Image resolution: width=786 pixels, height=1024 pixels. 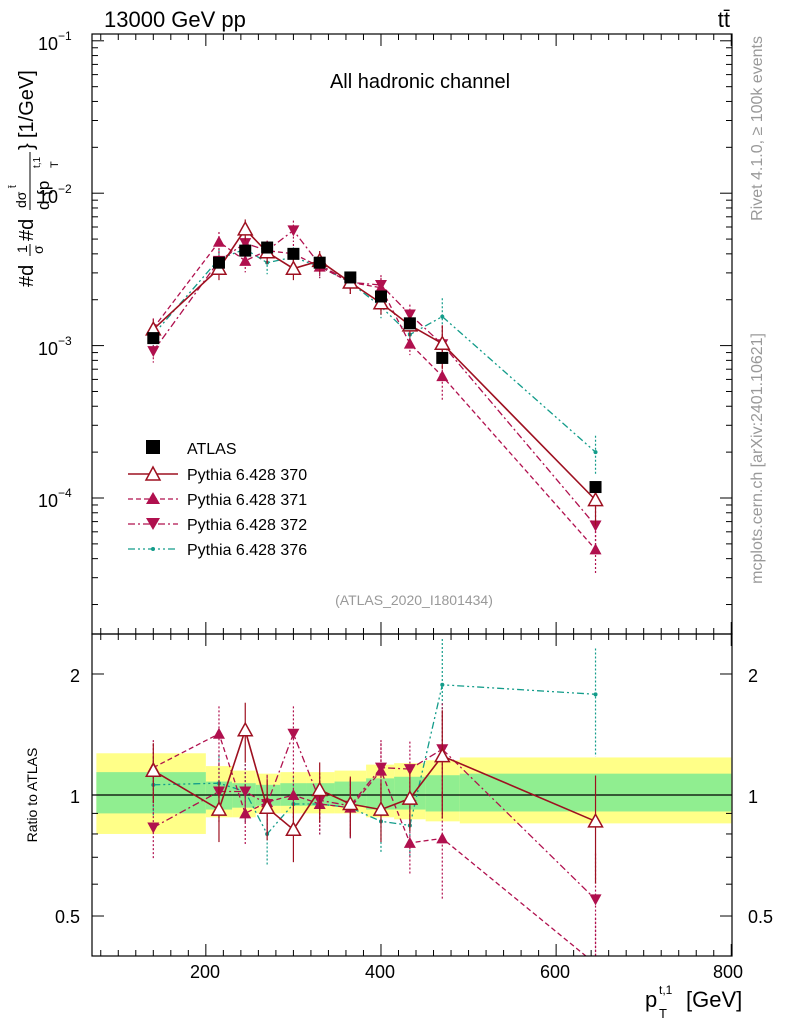 I want to click on main-ytick-label-0: 10 −1, so click(x=55, y=41).